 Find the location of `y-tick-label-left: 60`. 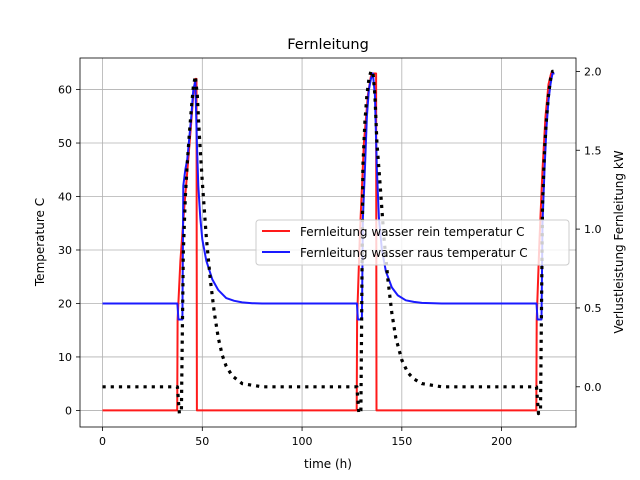

y-tick-label-left: 60 is located at coordinates (65, 90).